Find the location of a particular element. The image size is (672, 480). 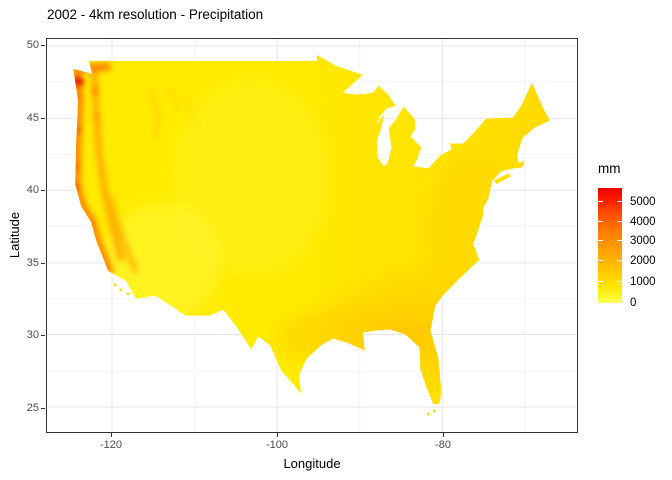

x-tick-label: -100 is located at coordinates (277, 445).